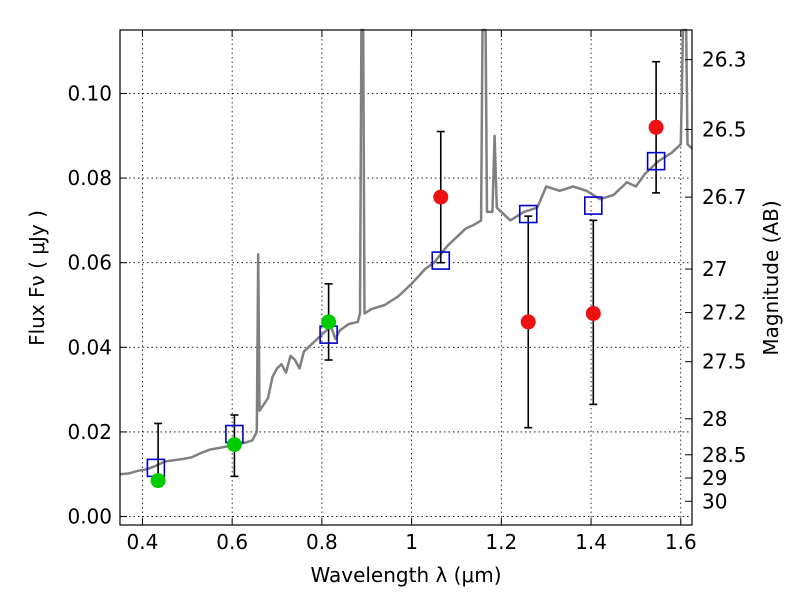  Describe the element at coordinates (724, 313) in the screenshot. I see `mag-tick-label: 27.2` at that location.